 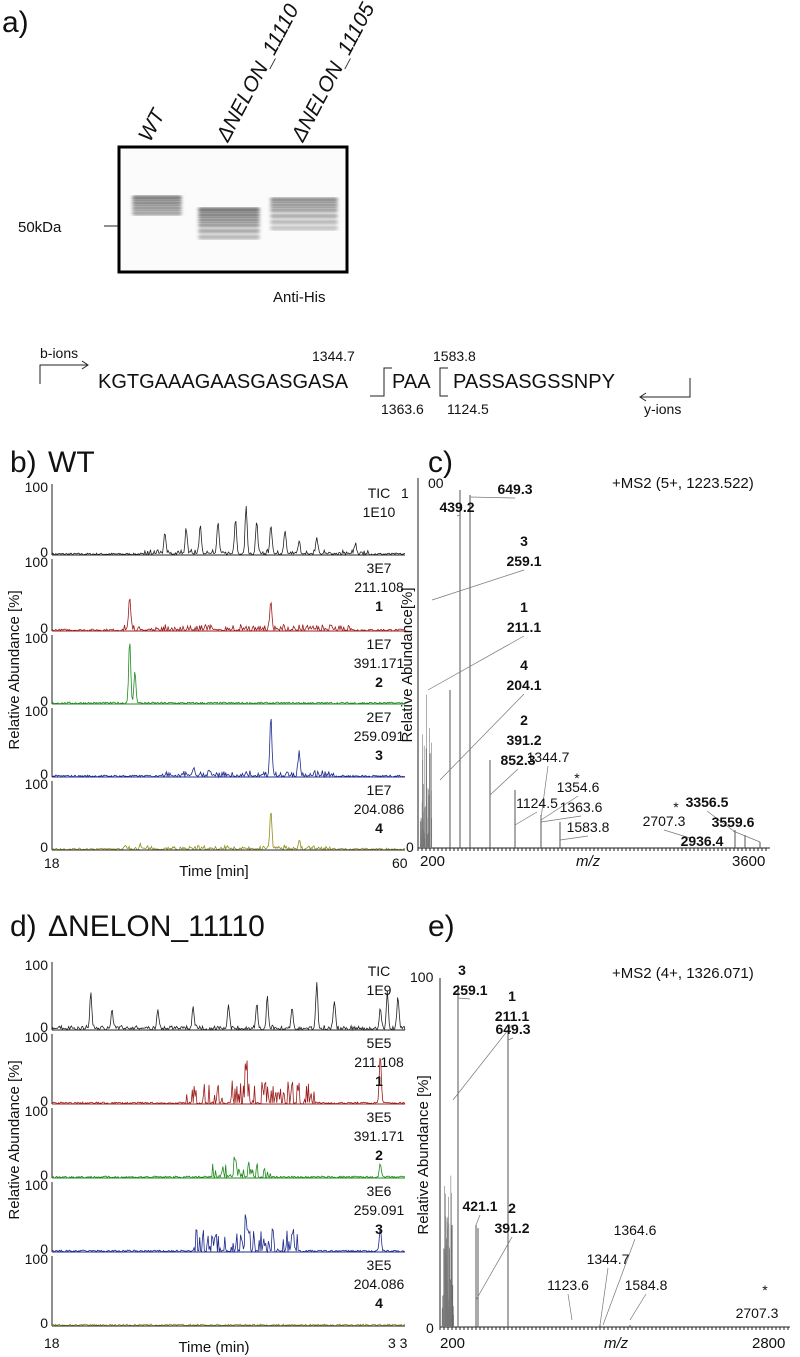 What do you see at coordinates (379, 1043) in the screenshot?
I see `trace-scale: 5E5` at bounding box center [379, 1043].